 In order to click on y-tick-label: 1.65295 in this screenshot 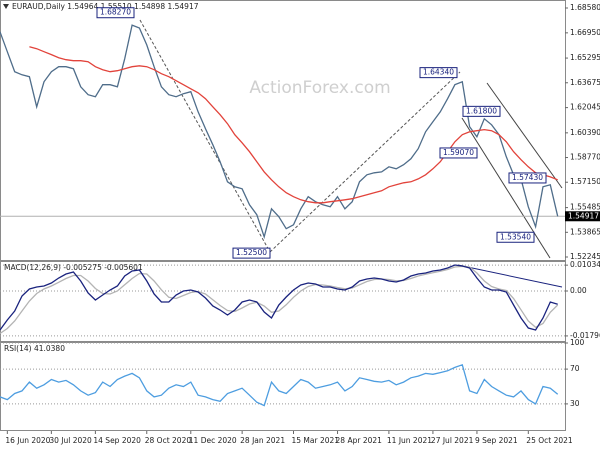, I will do `click(585, 57)`.